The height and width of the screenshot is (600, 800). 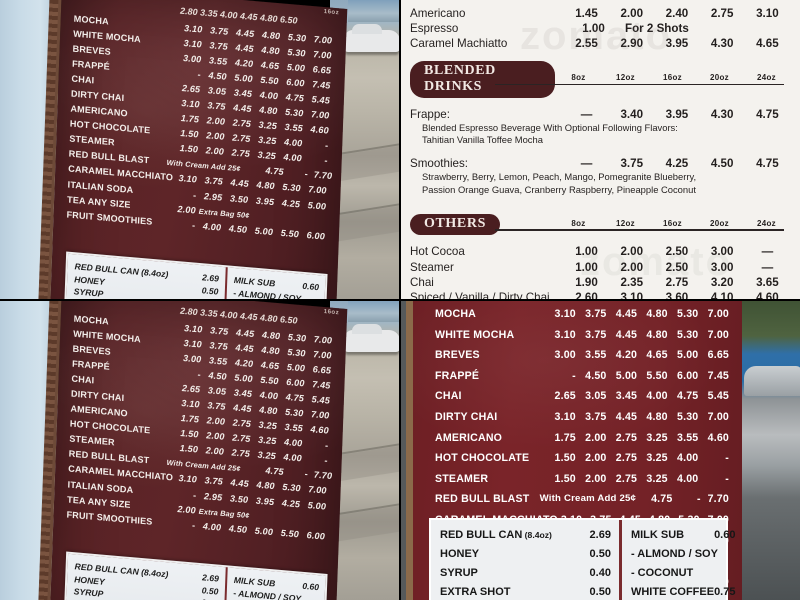 What do you see at coordinates (584, 376) in the screenshot?
I see `table-row: FRAPPÉ -4.50 5.00 5.50 6.00 7.45` at bounding box center [584, 376].